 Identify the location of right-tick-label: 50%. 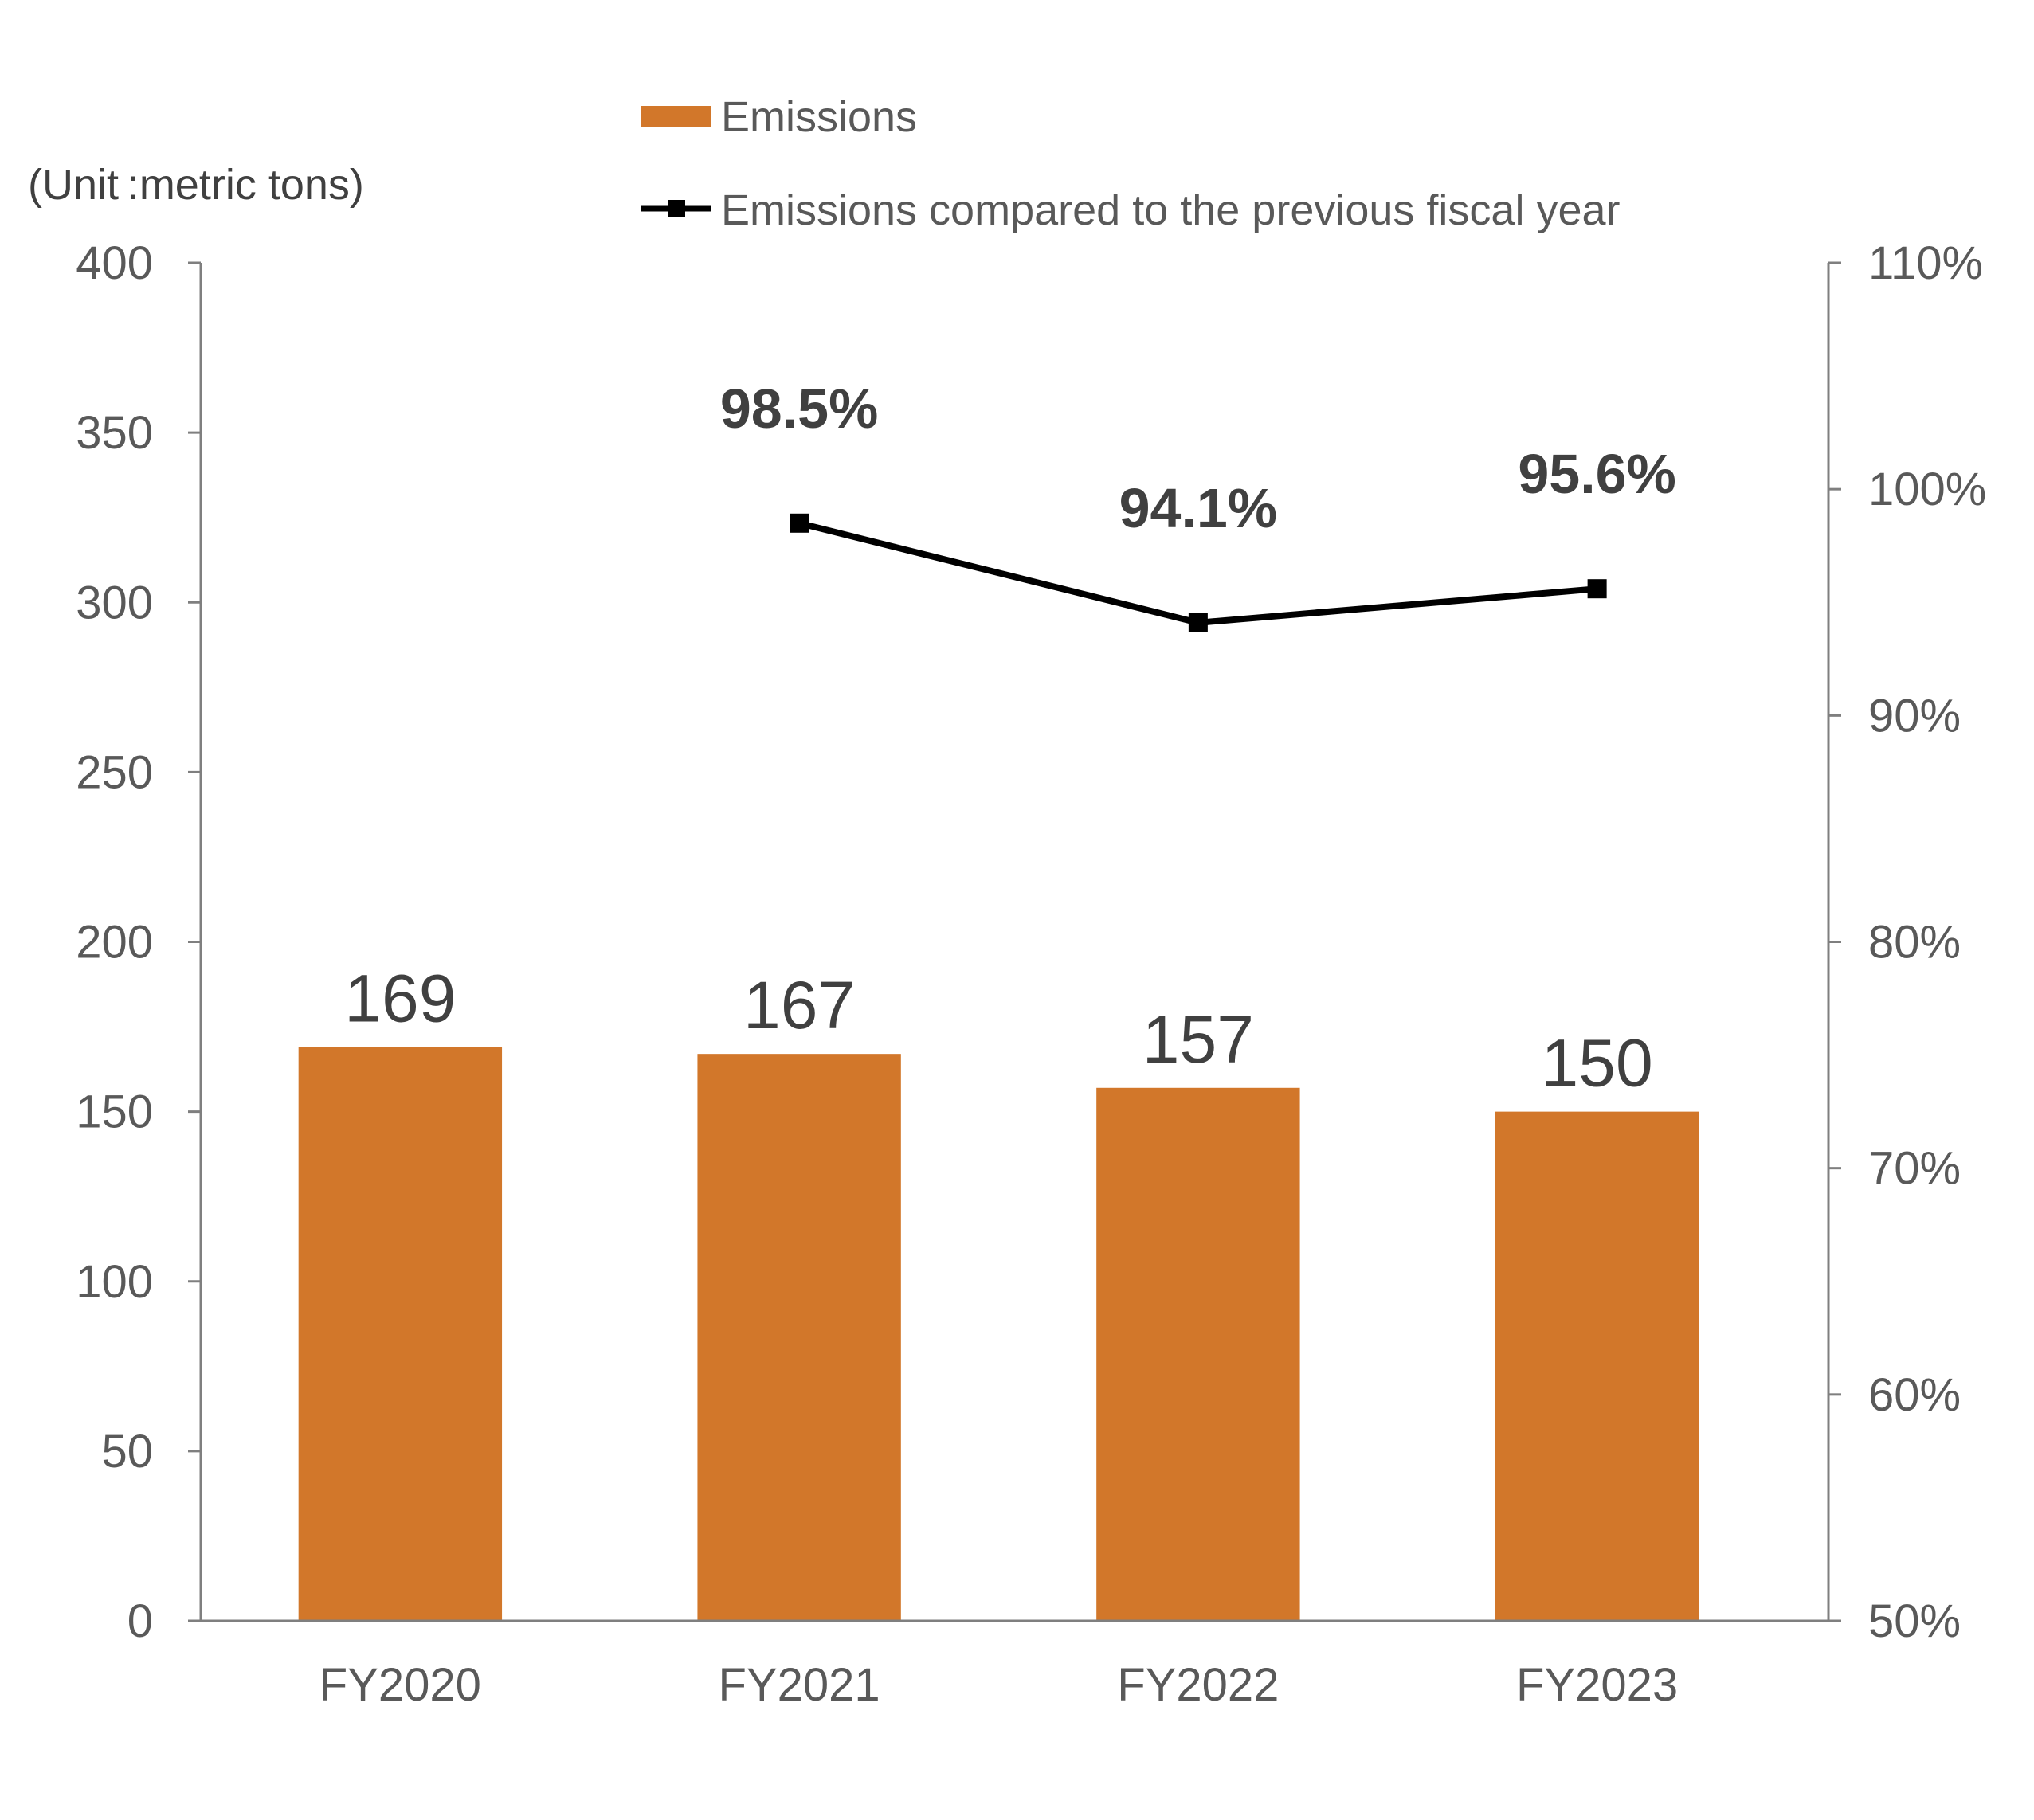
(1914, 1621).